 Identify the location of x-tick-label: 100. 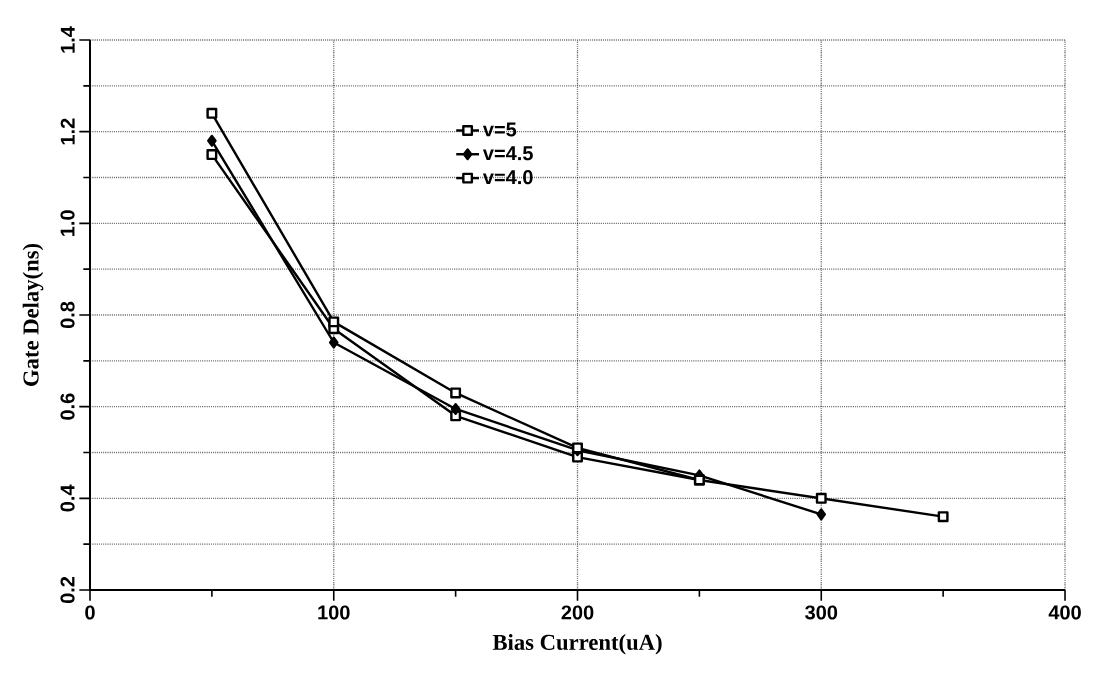
(334, 612).